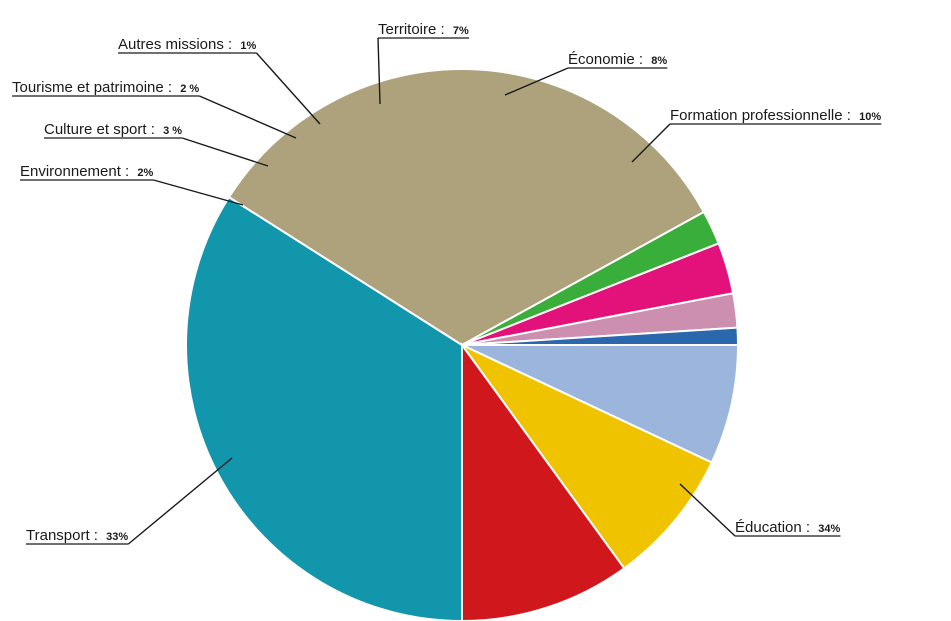 The image size is (951, 621). What do you see at coordinates (189, 89) in the screenshot?
I see `slice-label-value: 2 %` at bounding box center [189, 89].